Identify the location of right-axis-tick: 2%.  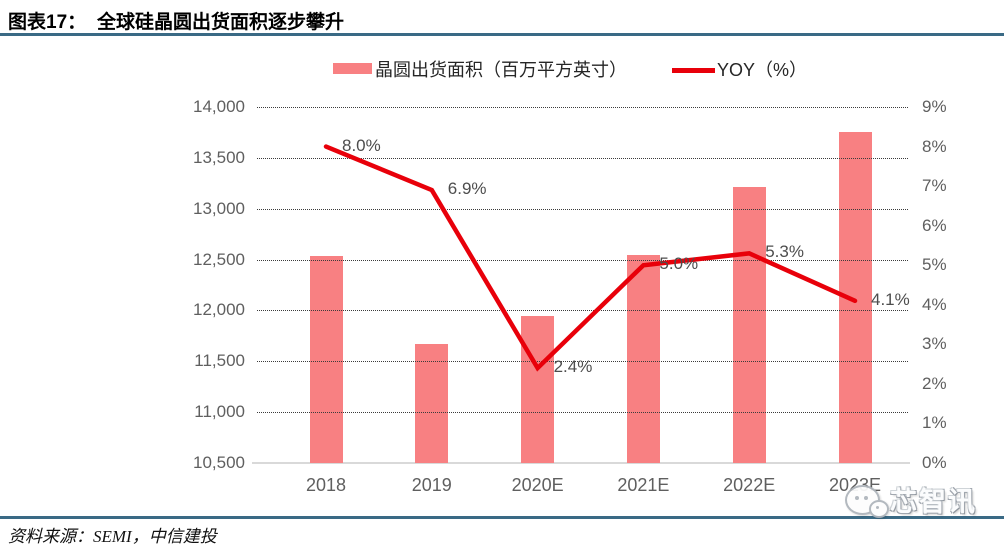
(934, 383).